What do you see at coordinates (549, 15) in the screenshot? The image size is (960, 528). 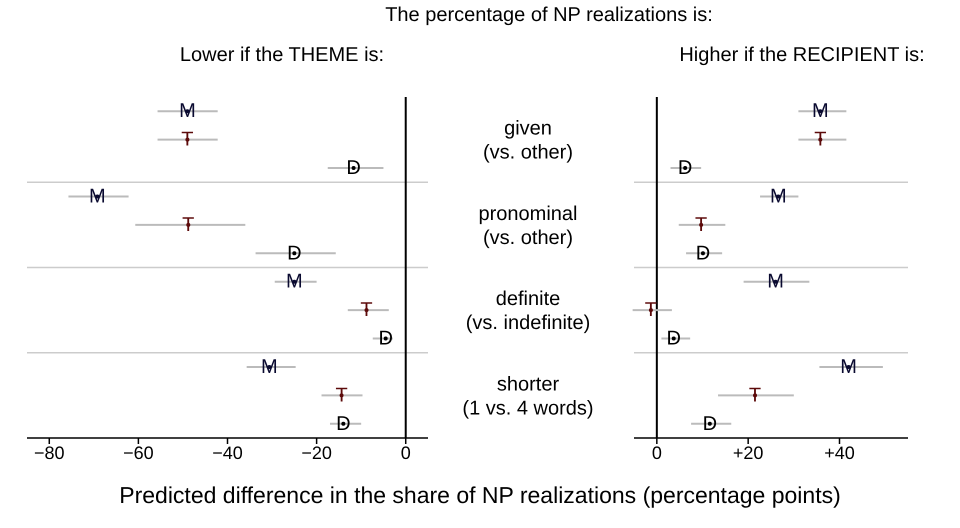 I see `text: The percentage of NP realizations is:` at bounding box center [549, 15].